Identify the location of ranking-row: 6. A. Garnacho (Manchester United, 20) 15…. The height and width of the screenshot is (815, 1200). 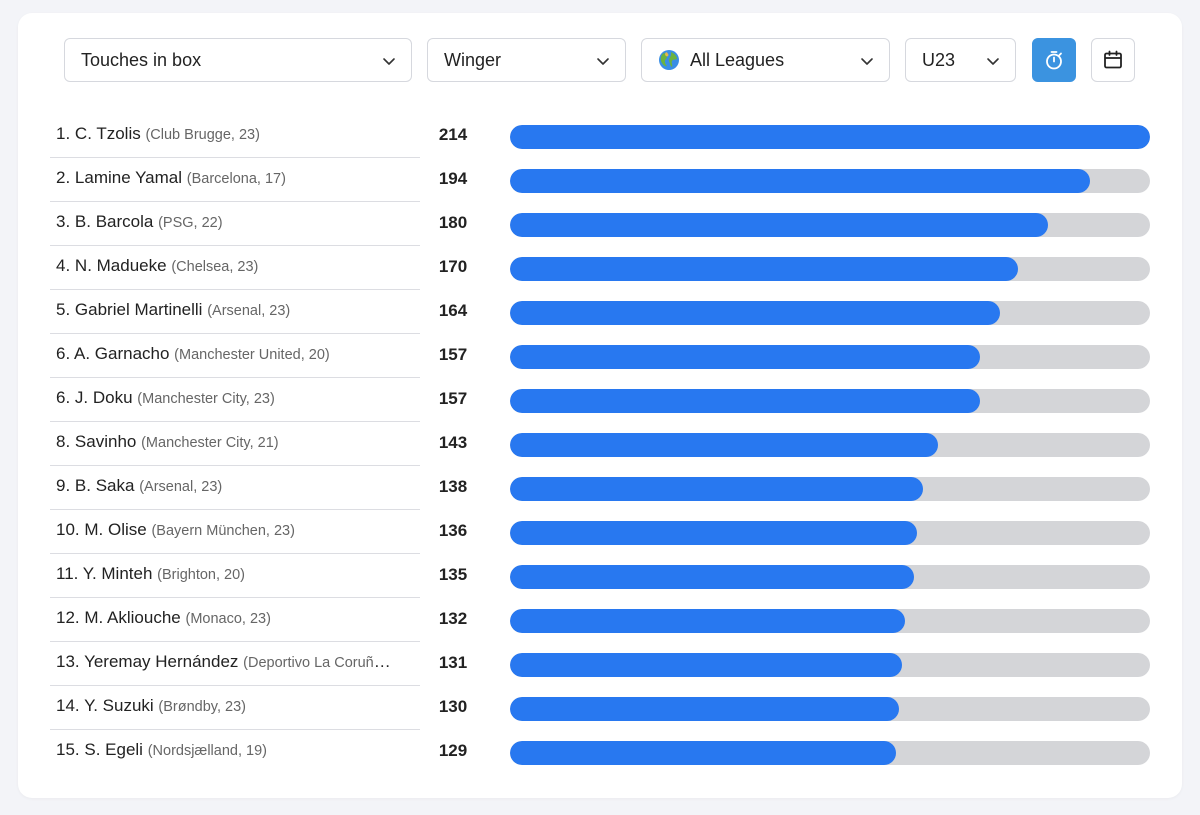
(600, 356).